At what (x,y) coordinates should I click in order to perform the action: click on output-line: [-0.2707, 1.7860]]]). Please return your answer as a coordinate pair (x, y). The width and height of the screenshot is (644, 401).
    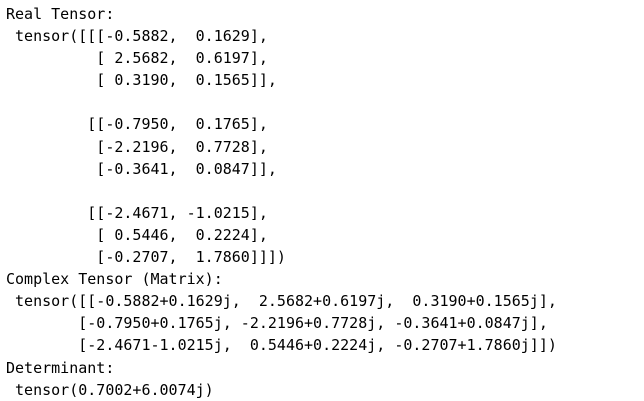
    Looking at the image, I should click on (146, 257).